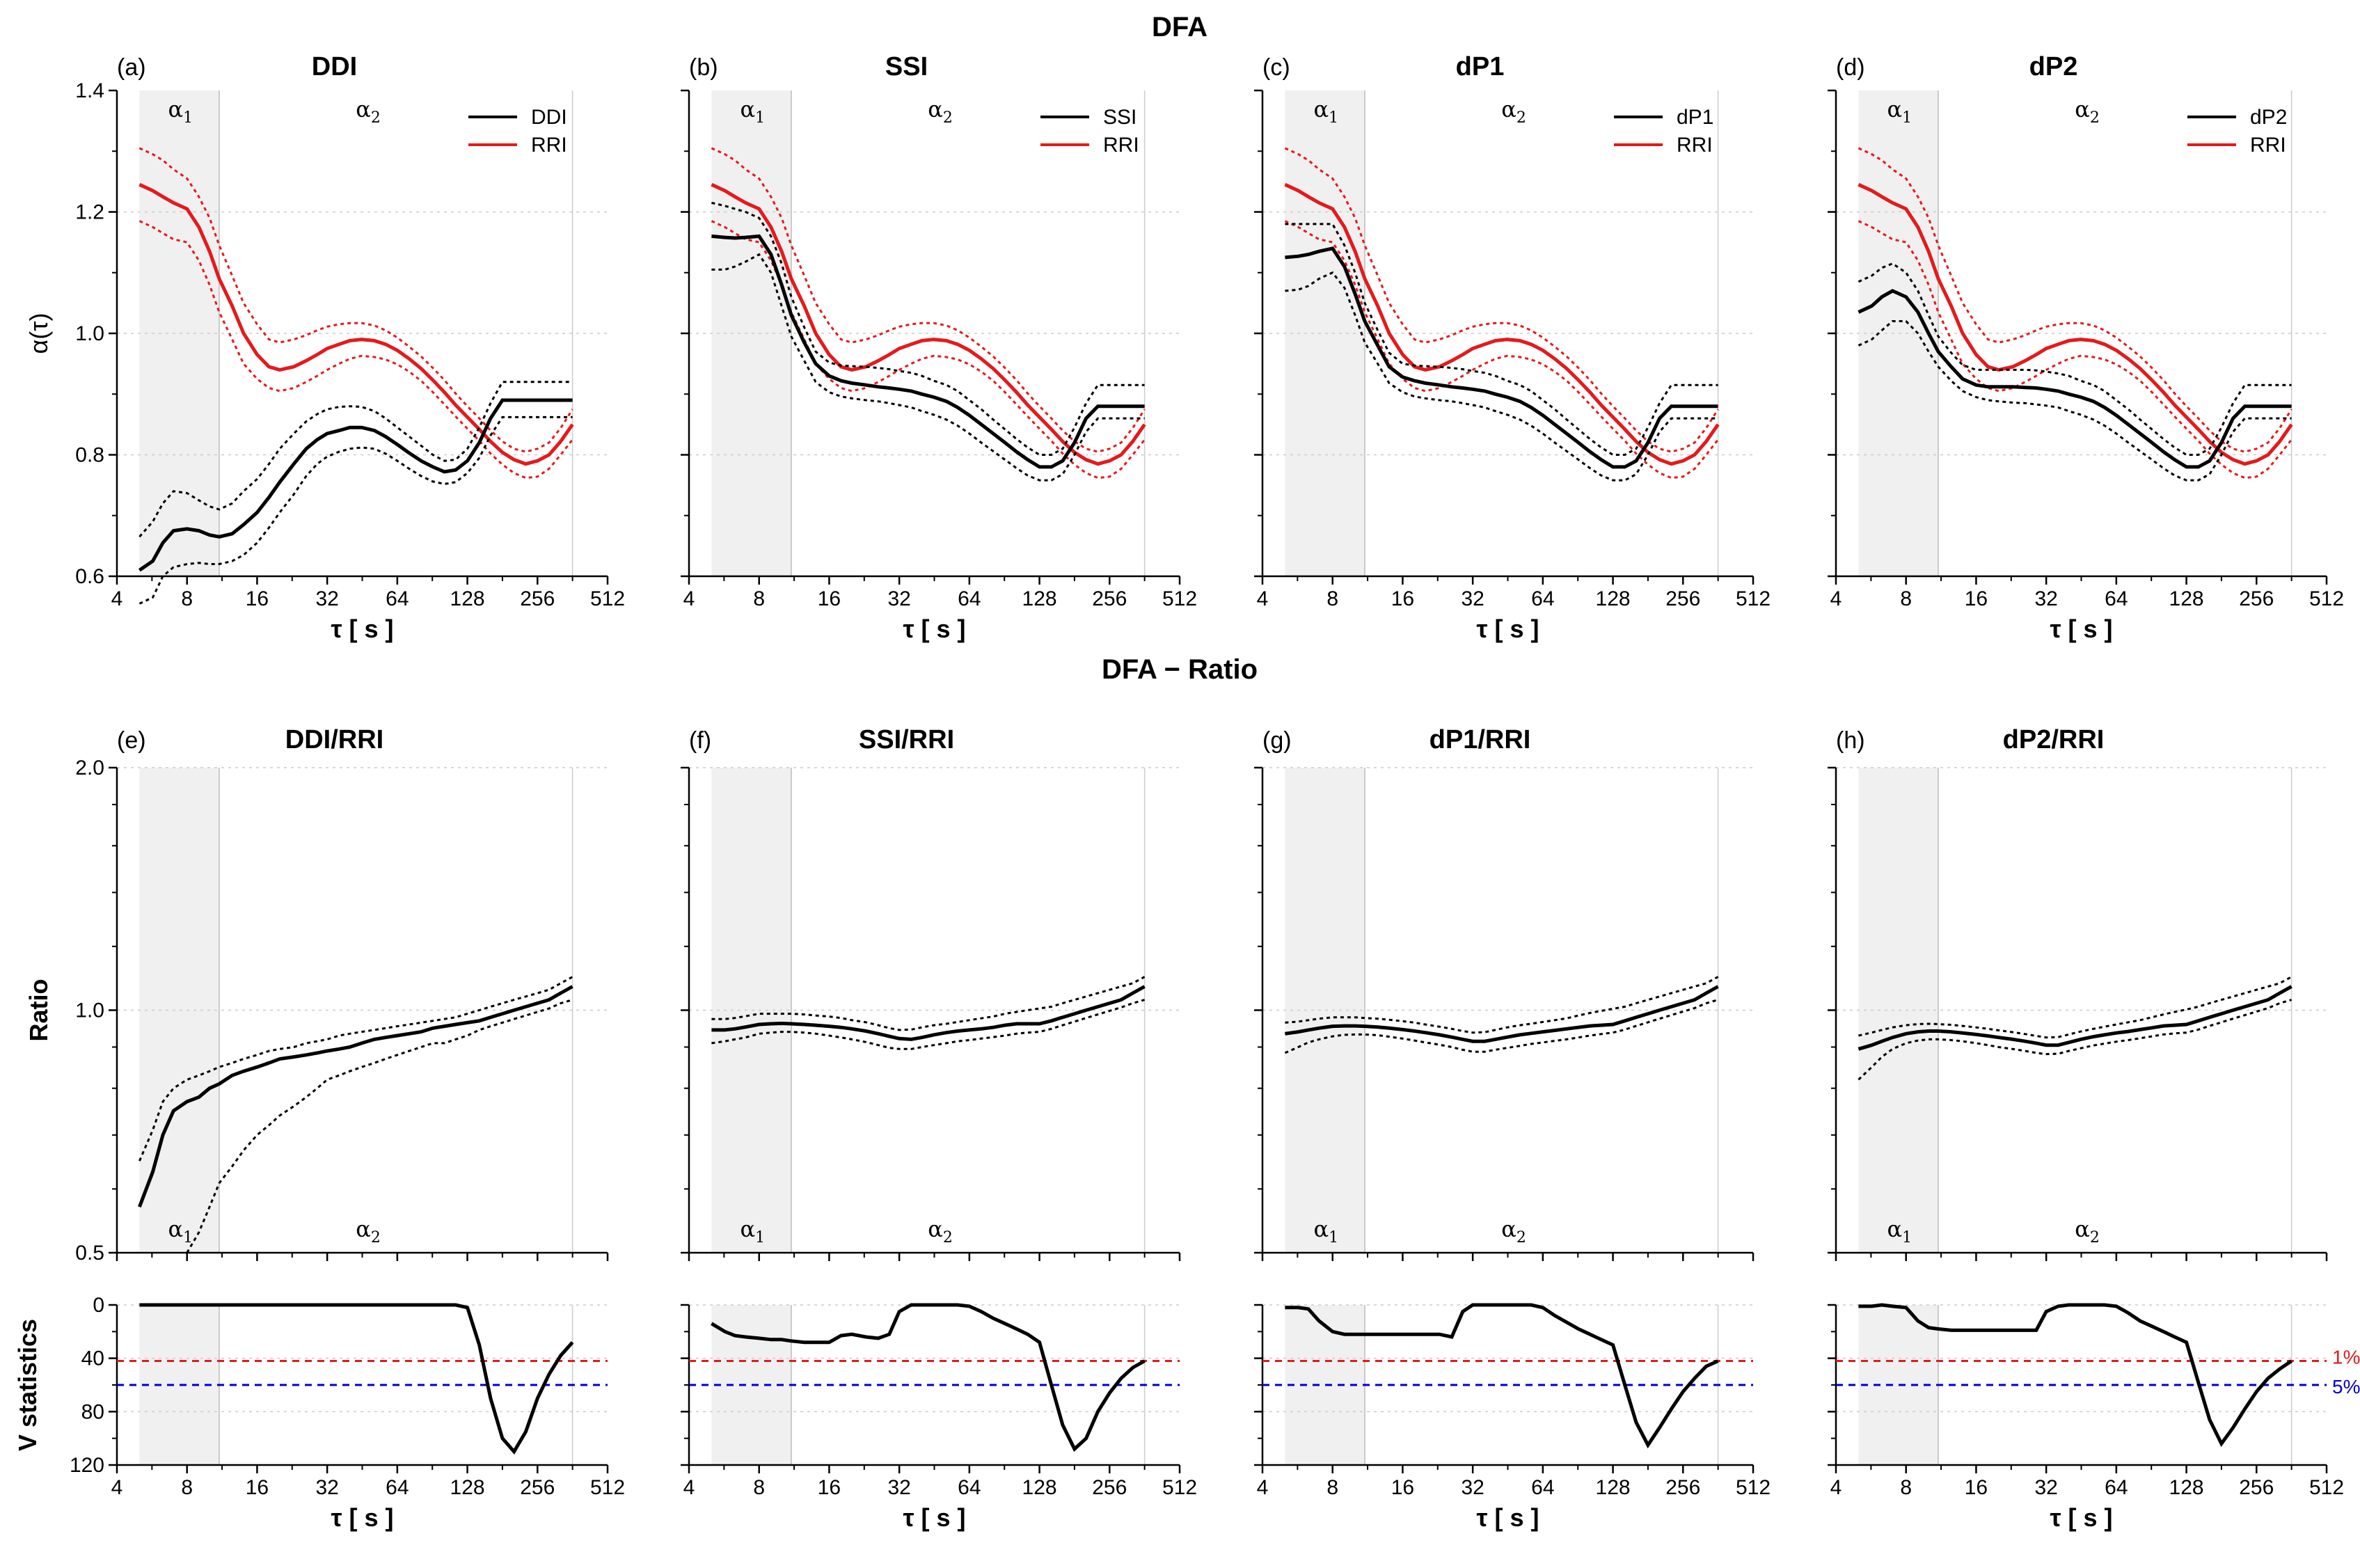 This screenshot has width=2360, height=1568. Describe the element at coordinates (1326, 1231) in the screenshot. I see `ratio-alpha1-label: α1` at that location.